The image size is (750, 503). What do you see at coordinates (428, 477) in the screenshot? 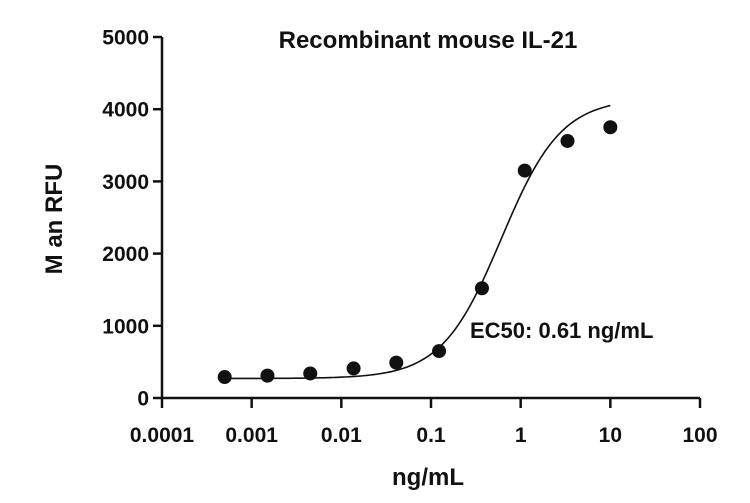
I see `x-axis-label: ng/mL` at bounding box center [428, 477].